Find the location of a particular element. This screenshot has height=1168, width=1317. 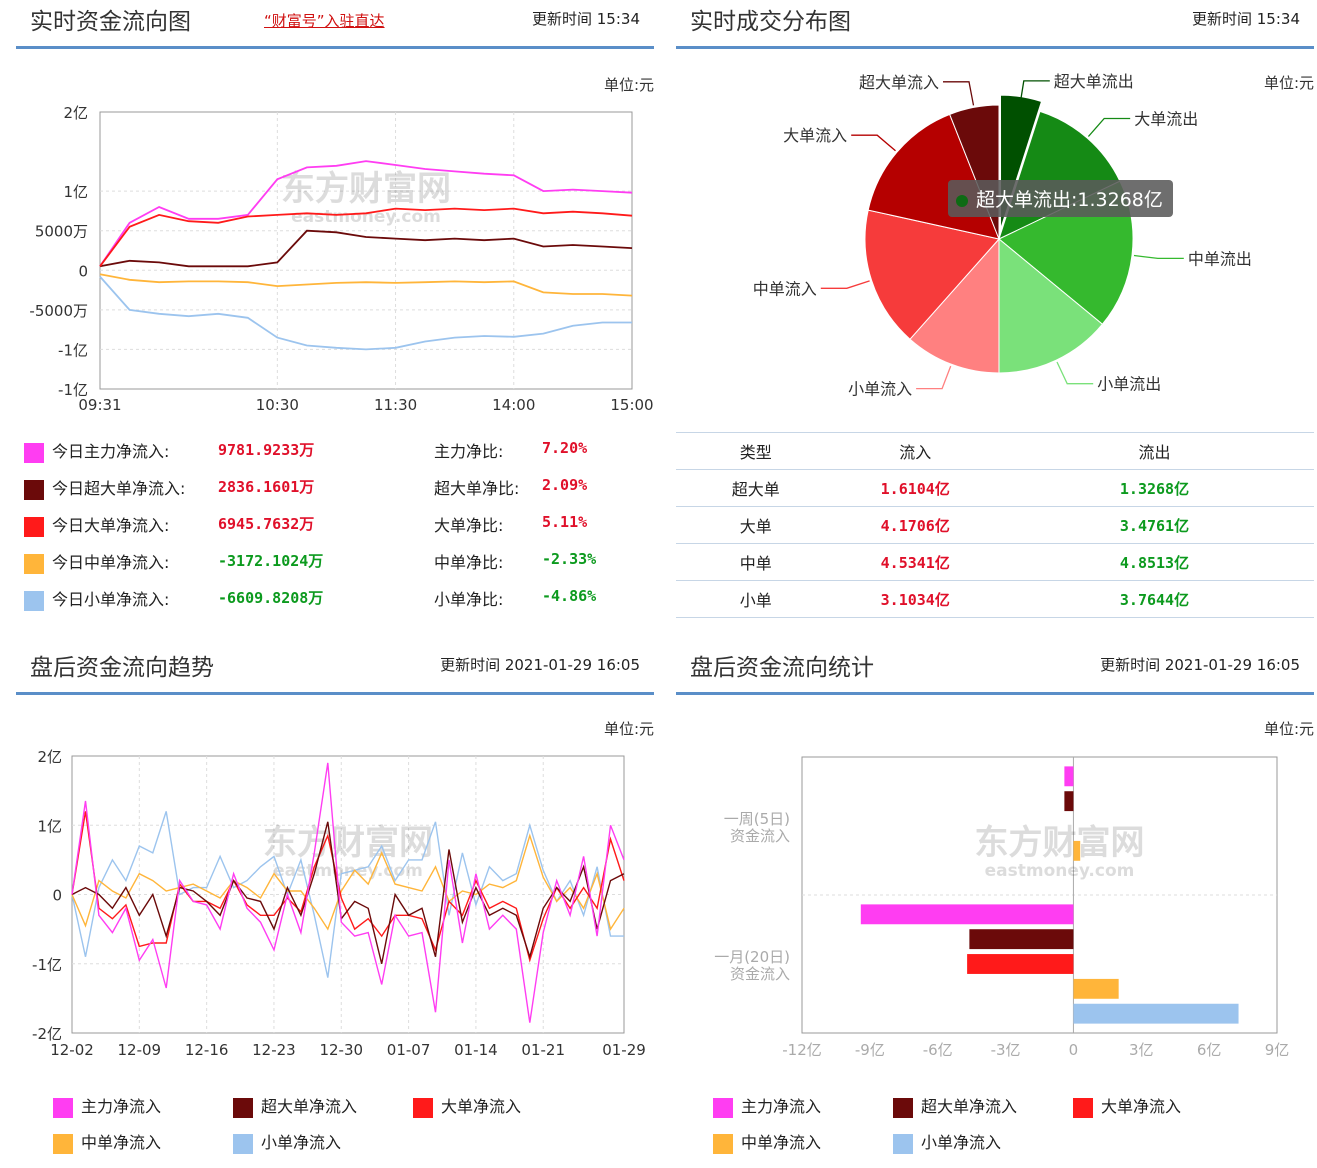

tooltip-text: 超大单流出:1.3268亿 is located at coordinates (1069, 200).